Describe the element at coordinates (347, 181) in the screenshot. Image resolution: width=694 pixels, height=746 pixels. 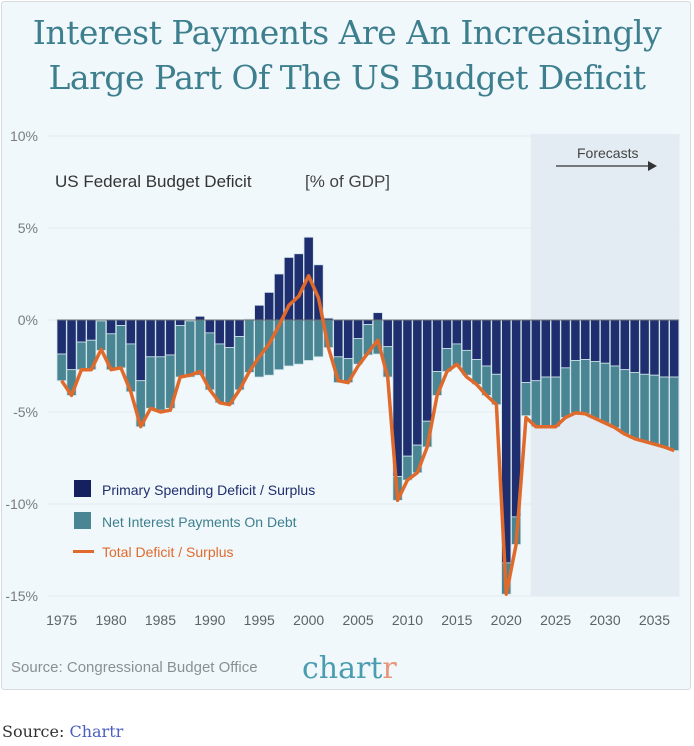
I see `chart-unit-label: [% of GDP]` at that location.